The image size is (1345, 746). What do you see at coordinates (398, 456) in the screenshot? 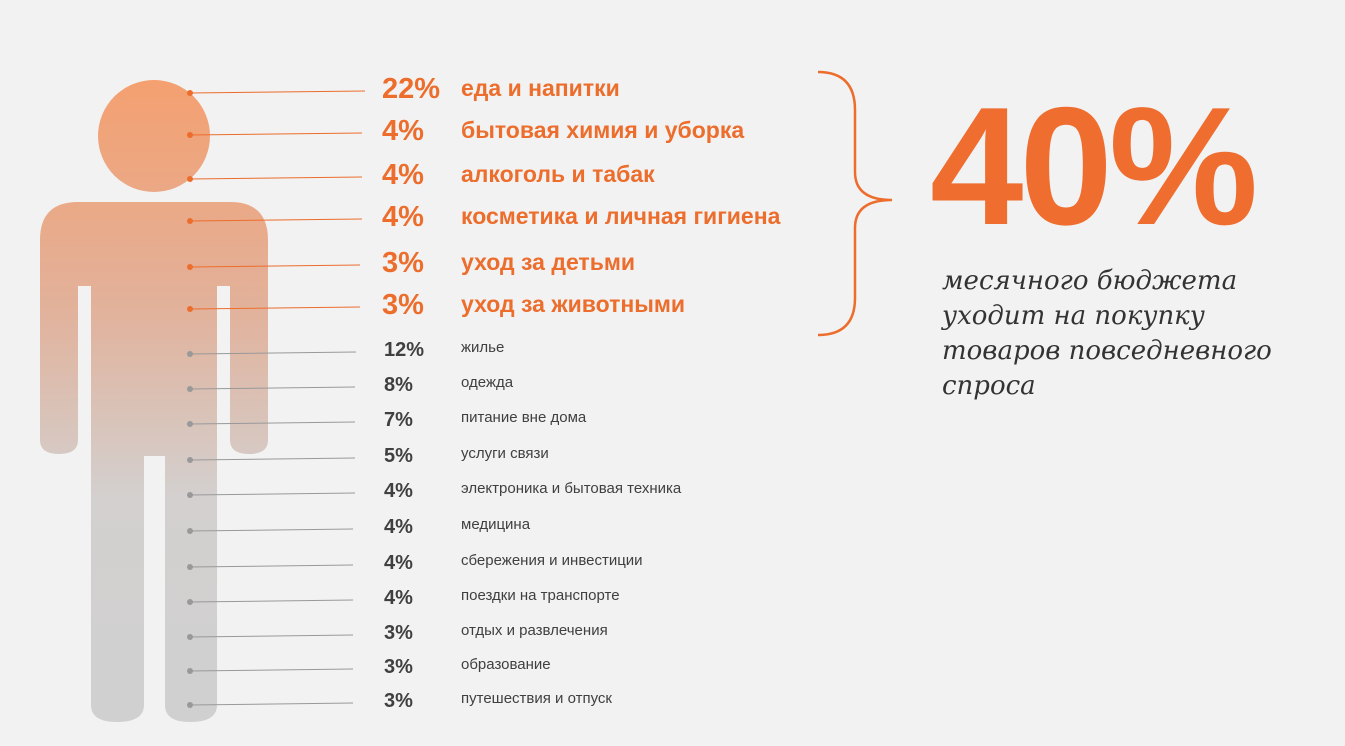
I see `category-percent: 5%` at bounding box center [398, 456].